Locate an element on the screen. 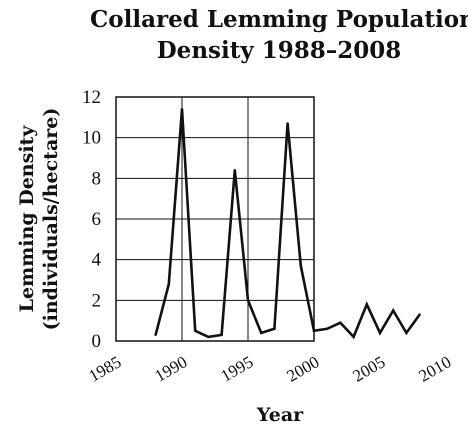 The image size is (468, 431). data-point-2004 is located at coordinates (366, 304).